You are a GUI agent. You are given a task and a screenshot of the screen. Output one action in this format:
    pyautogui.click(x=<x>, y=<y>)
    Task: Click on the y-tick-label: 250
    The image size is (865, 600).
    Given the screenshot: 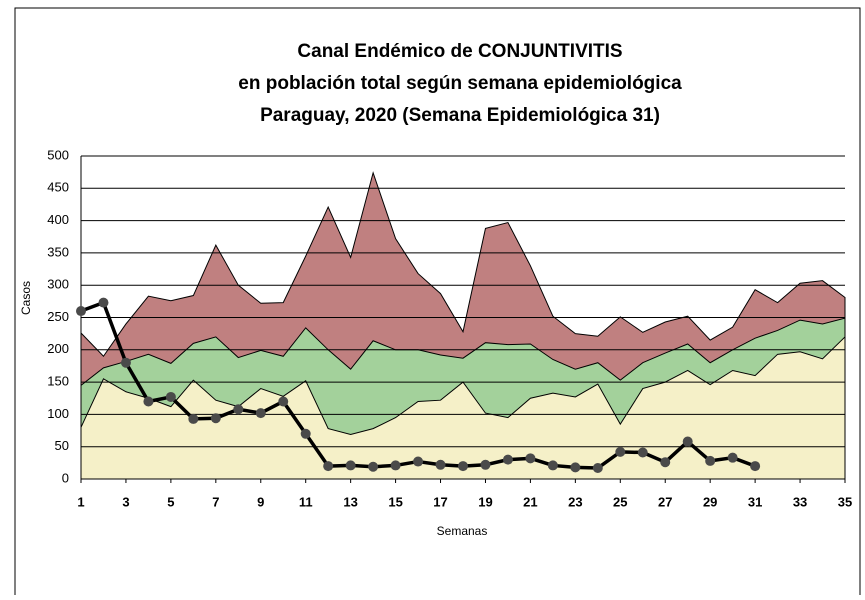 What is the action you would take?
    pyautogui.click(x=58, y=316)
    